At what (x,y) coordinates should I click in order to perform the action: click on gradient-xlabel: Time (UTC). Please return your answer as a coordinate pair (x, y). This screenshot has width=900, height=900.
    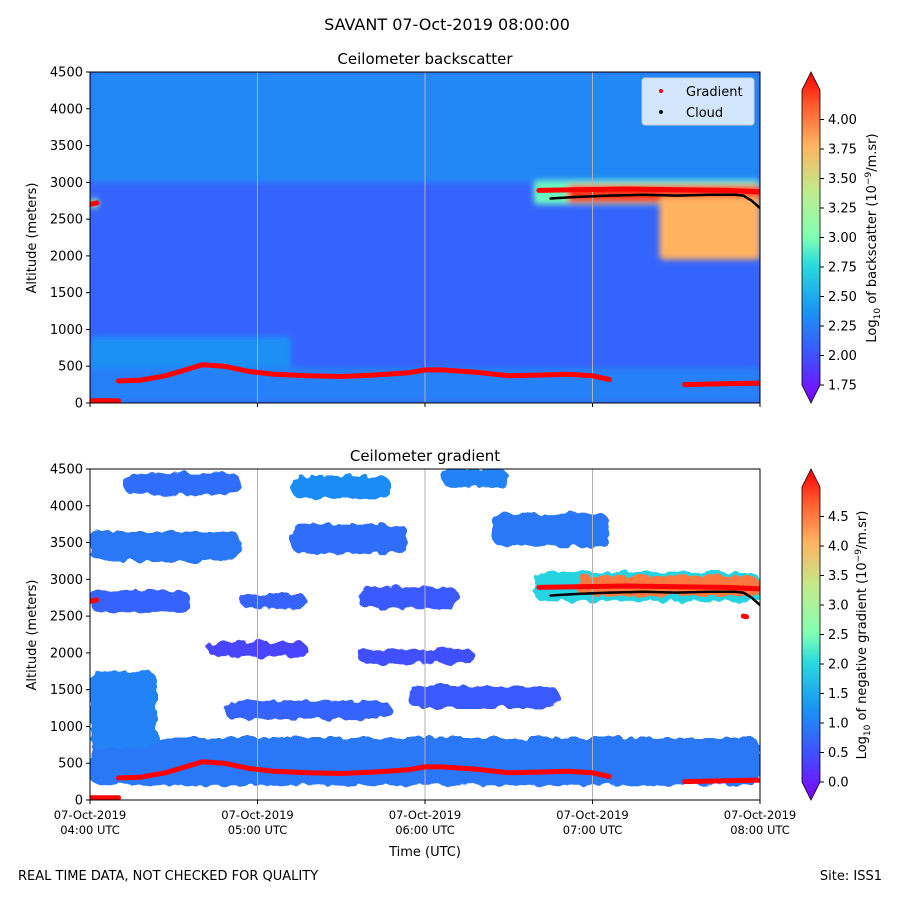
    Looking at the image, I should click on (424, 852).